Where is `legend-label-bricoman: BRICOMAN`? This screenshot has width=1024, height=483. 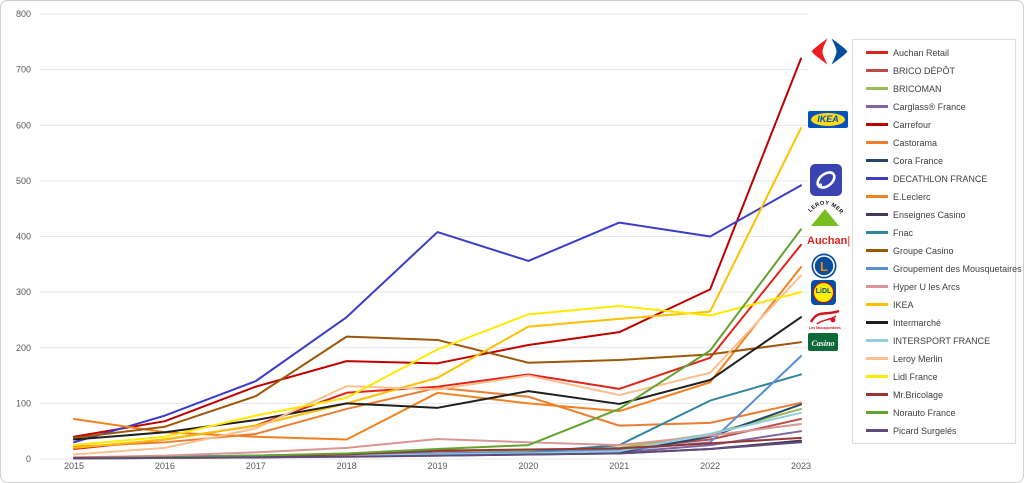
legend-label-bricoman: BRICOMAN is located at coordinates (917, 88).